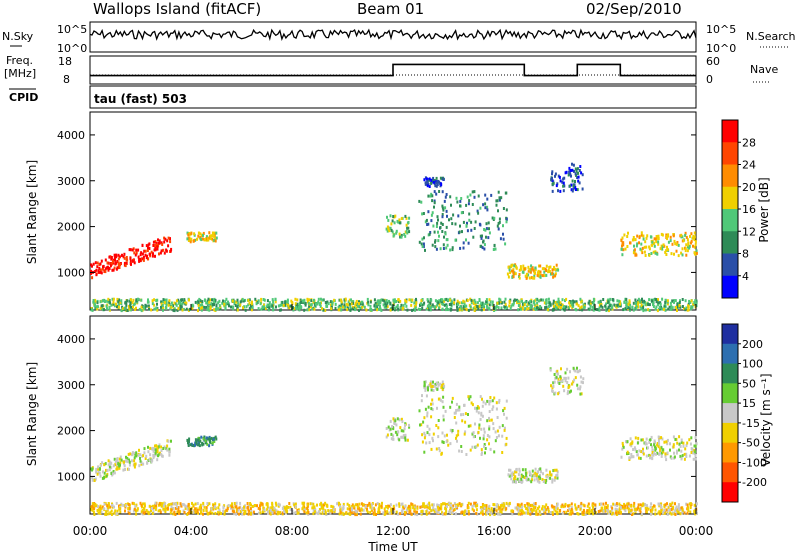 Image resolution: width=800 pixels, height=554 pixels. I want to click on colorbar-tick-label: -15, so click(751, 423).